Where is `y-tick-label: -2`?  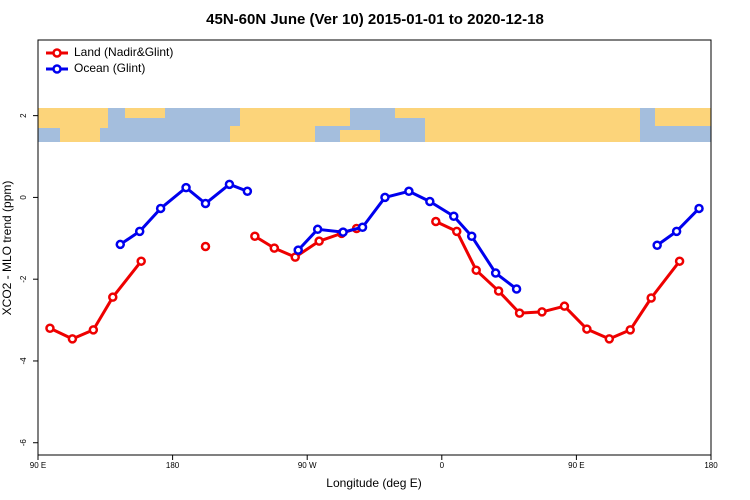 y-tick-label: -2 is located at coordinates (23, 279).